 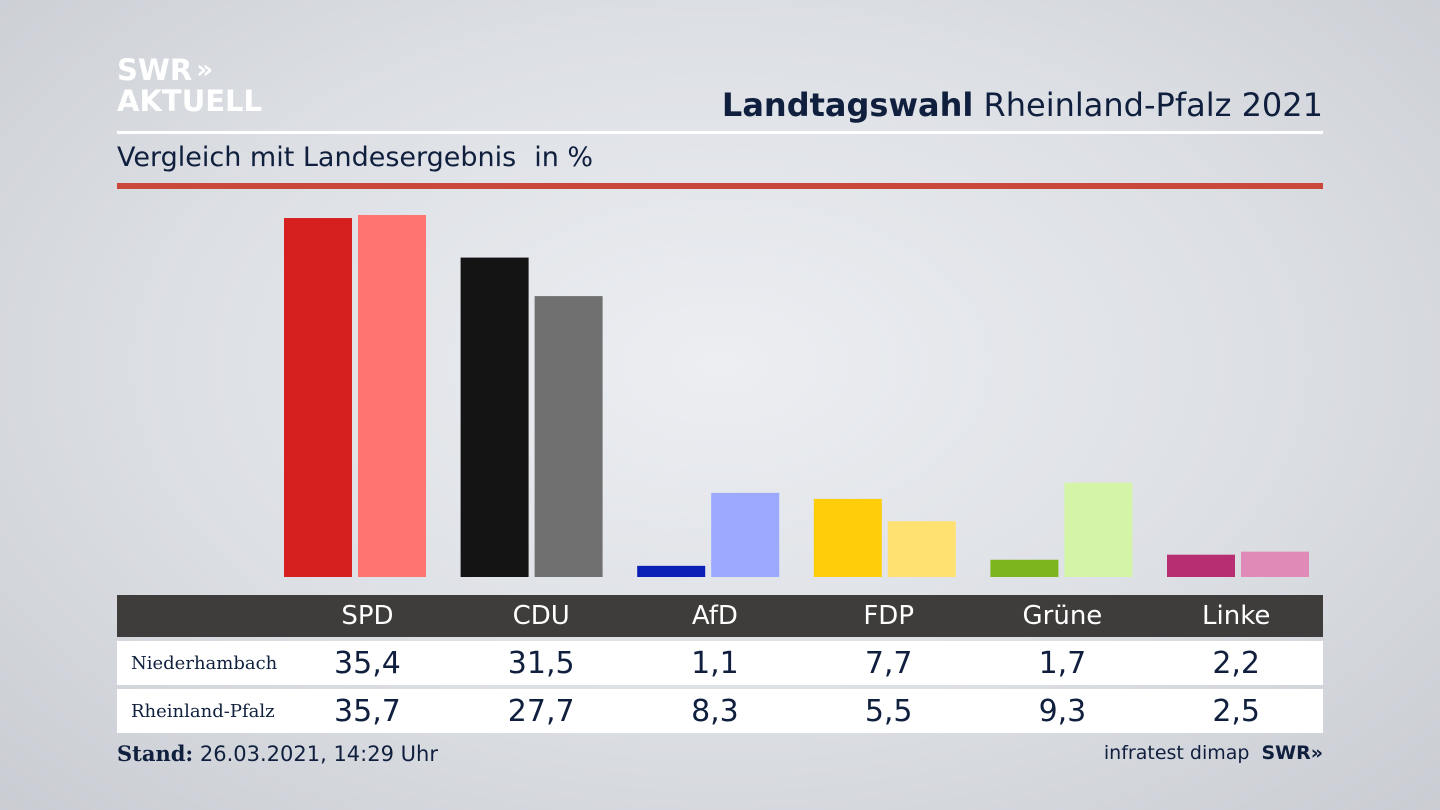 What do you see at coordinates (204, 663) in the screenshot?
I see `row-label: Niederhambach` at bounding box center [204, 663].